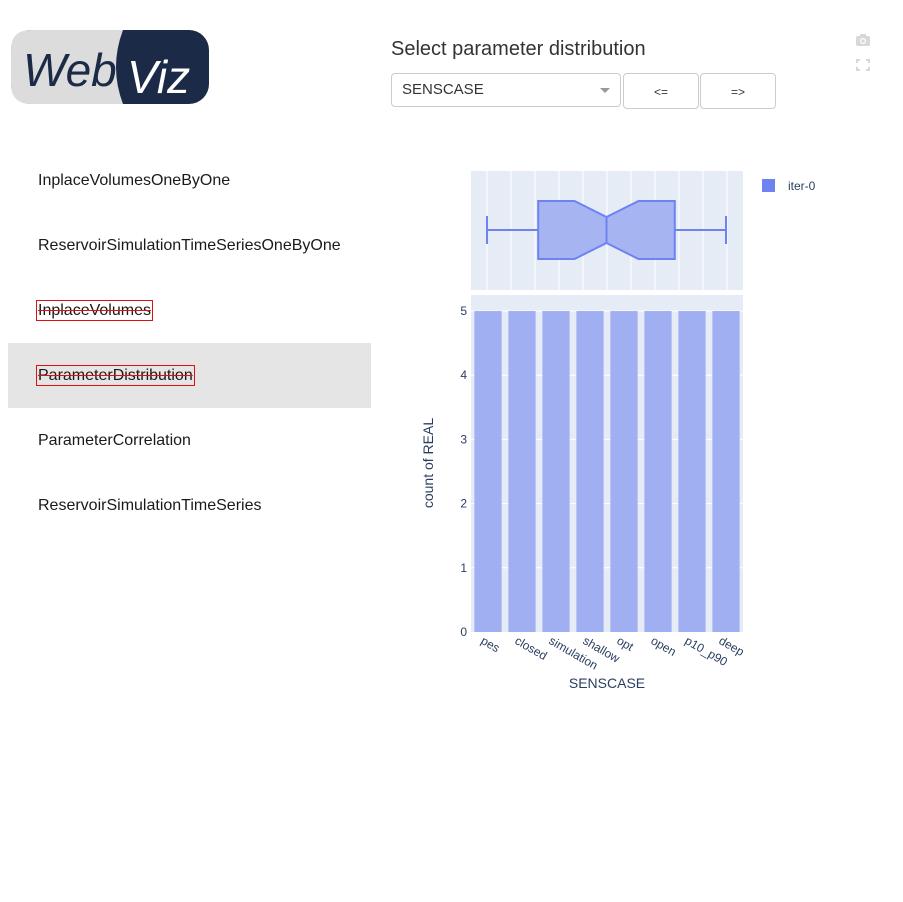 The width and height of the screenshot is (903, 902). Describe the element at coordinates (707, 651) in the screenshot. I see `x-tick-label: p10_p90` at that location.